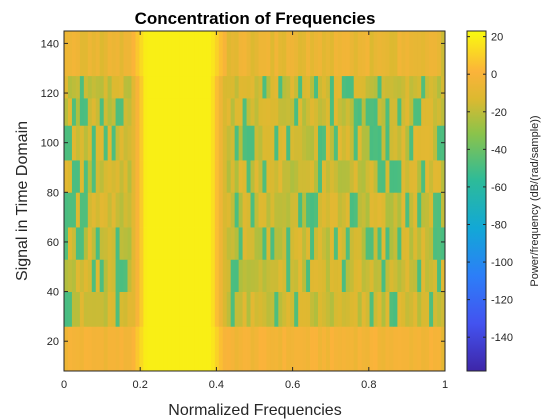 The height and width of the screenshot is (420, 560). Describe the element at coordinates (53, 342) in the screenshot. I see `y-tick-label: 20` at that location.